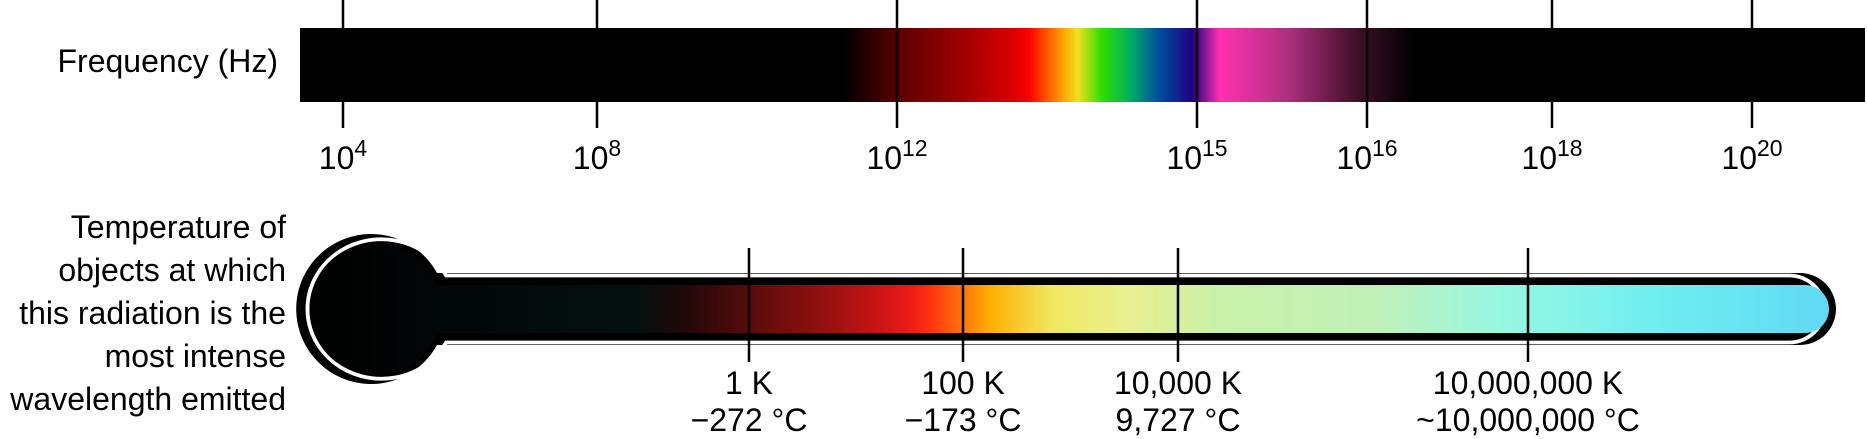 This screenshot has height=439, width=1867. Describe the element at coordinates (152, 313) in the screenshot. I see `temperature-label-line: this radiation is the` at that location.